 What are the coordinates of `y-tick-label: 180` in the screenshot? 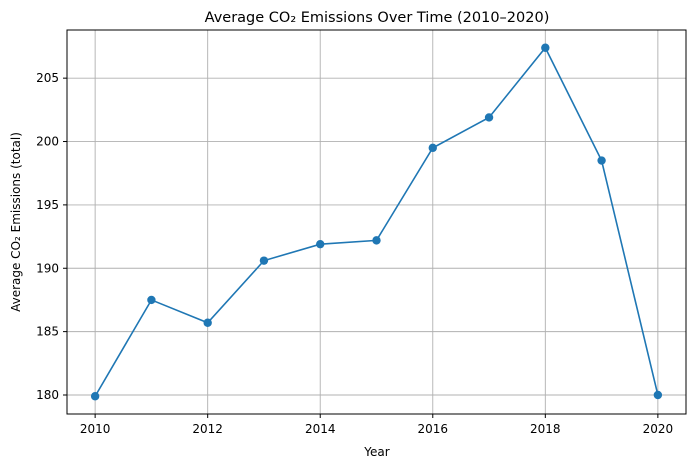 It's located at (47, 395).